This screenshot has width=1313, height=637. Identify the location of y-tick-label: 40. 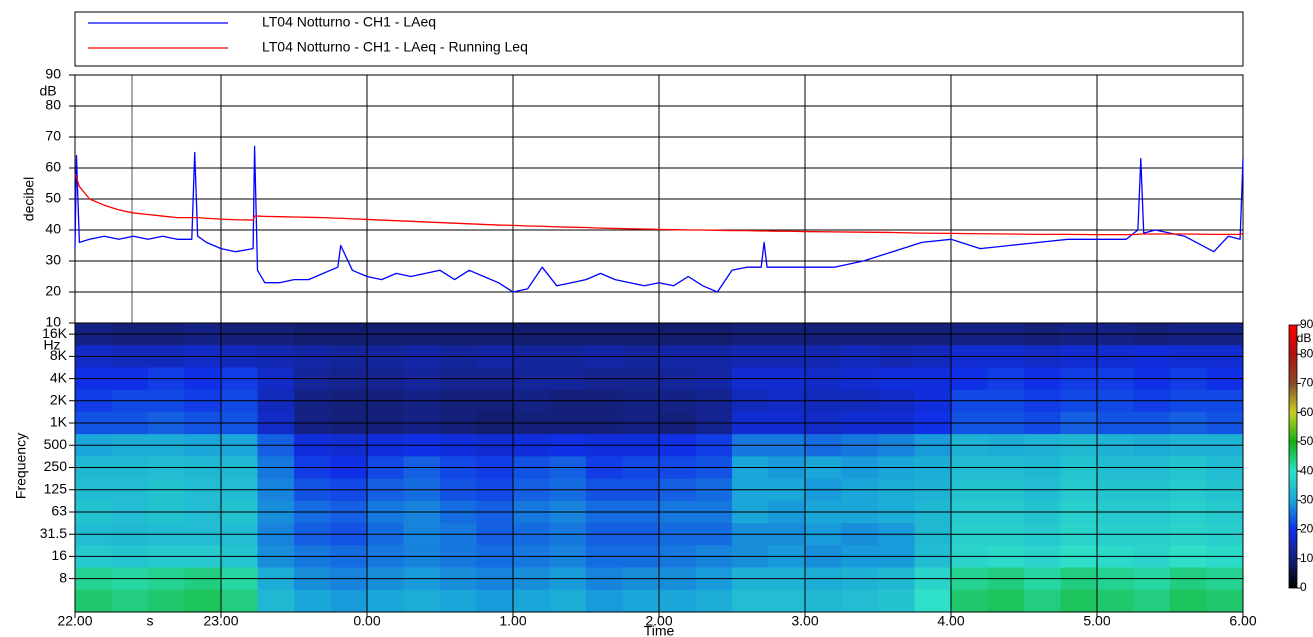
(53, 229).